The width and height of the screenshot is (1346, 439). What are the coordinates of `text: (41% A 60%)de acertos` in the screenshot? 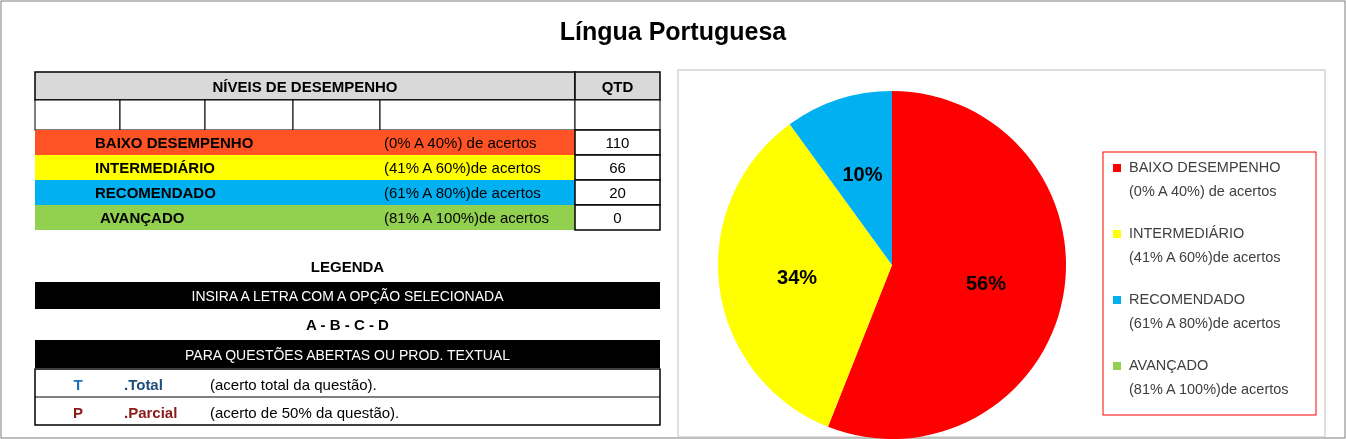 It's located at (1205, 257).